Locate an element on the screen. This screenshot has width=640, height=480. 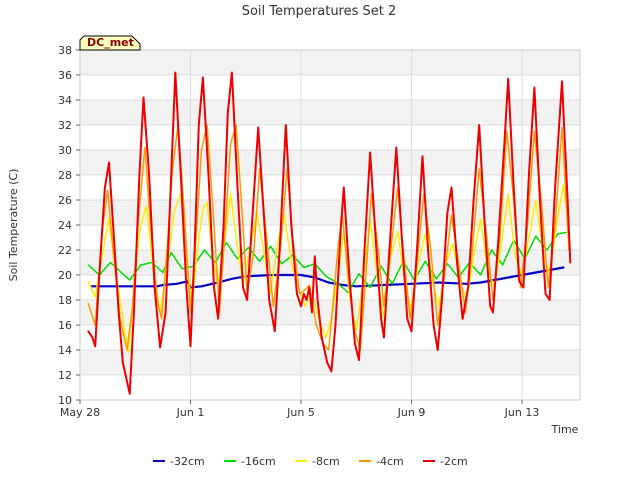
y-tick-label: 14 is located at coordinates (65, 350).